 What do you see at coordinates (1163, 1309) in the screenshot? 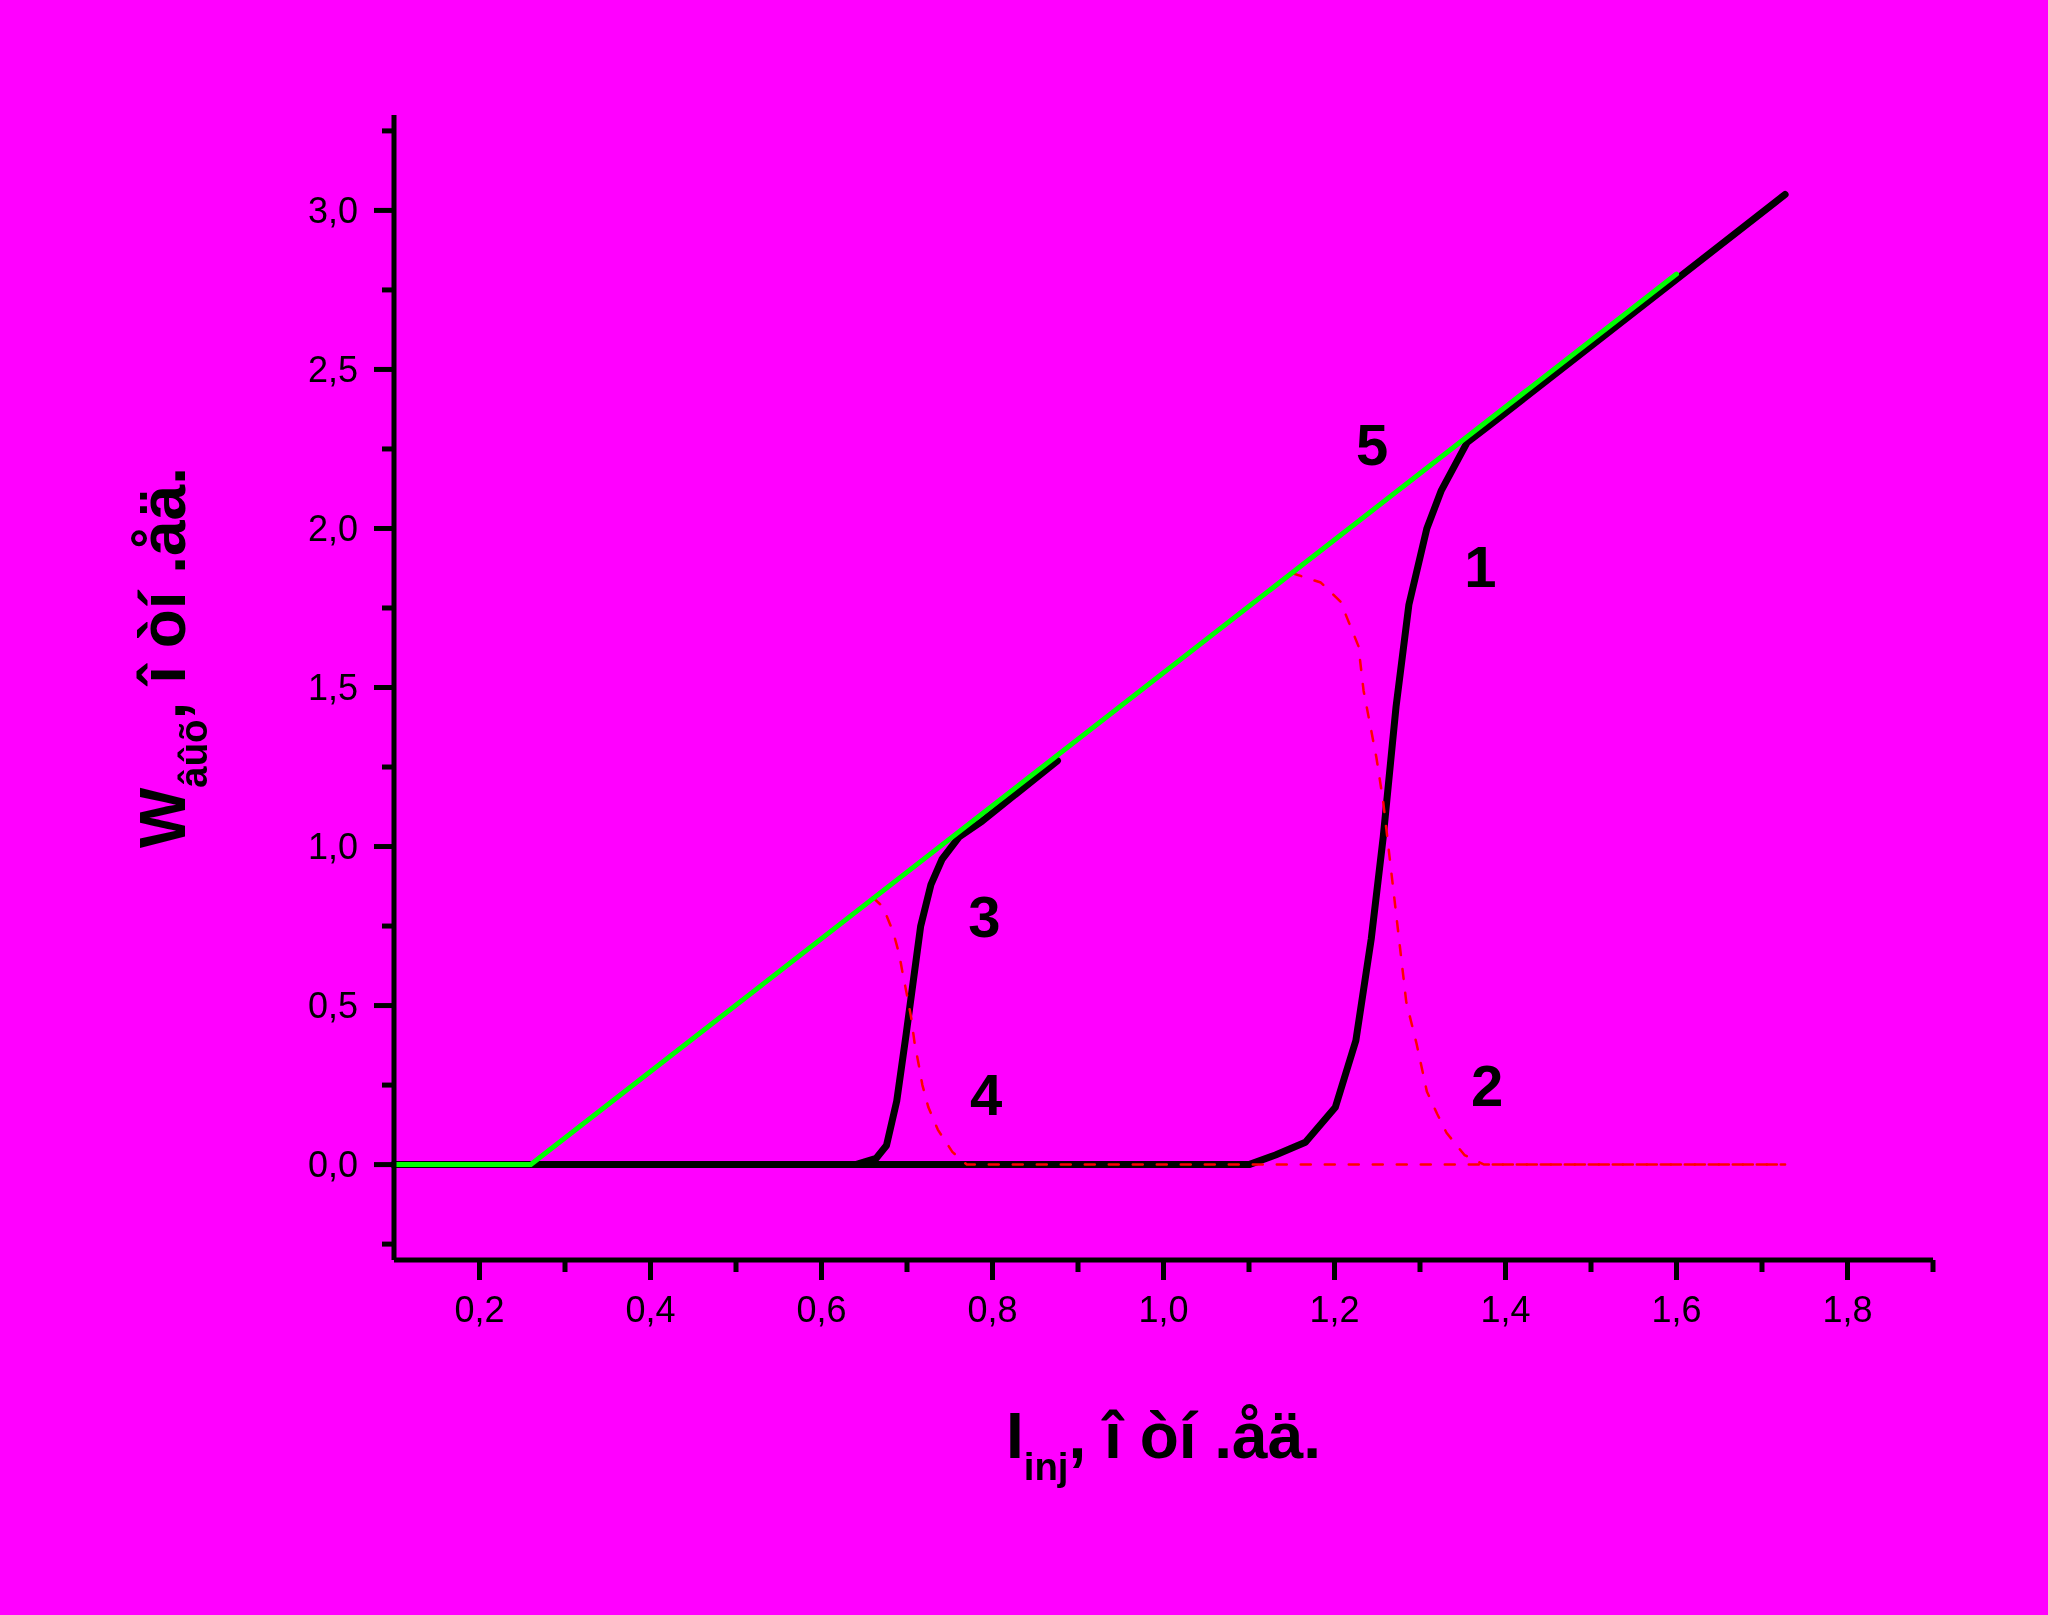
I see `x-tick-label: 1,0` at bounding box center [1163, 1309].